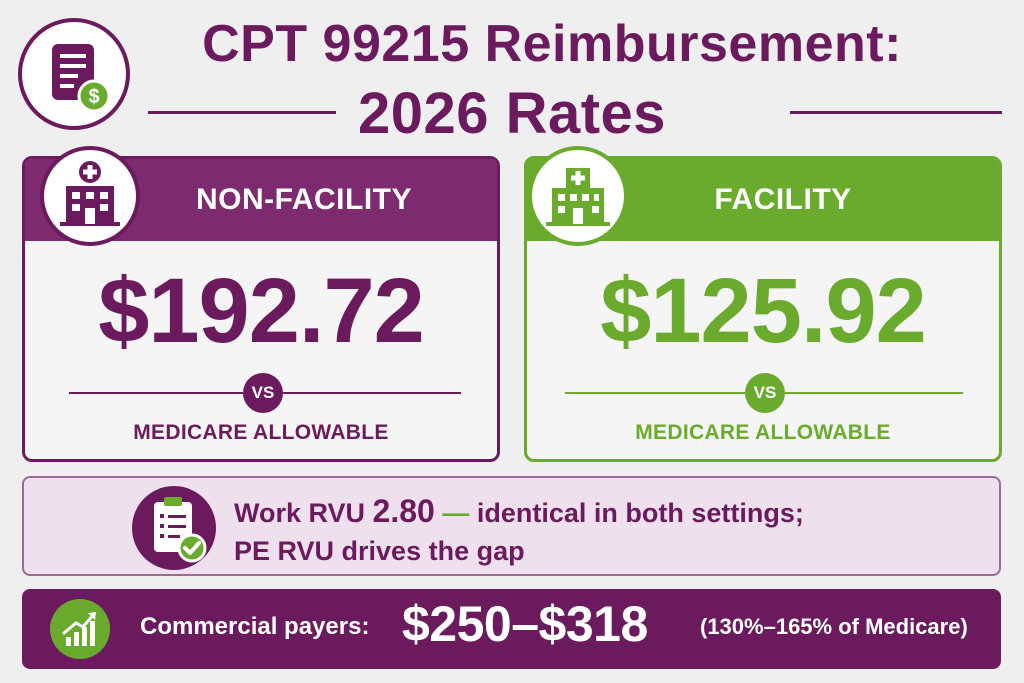 The image size is (1024, 683). Describe the element at coordinates (304, 199) in the screenshot. I see `non-facility-label: NON-FACILITY` at that location.